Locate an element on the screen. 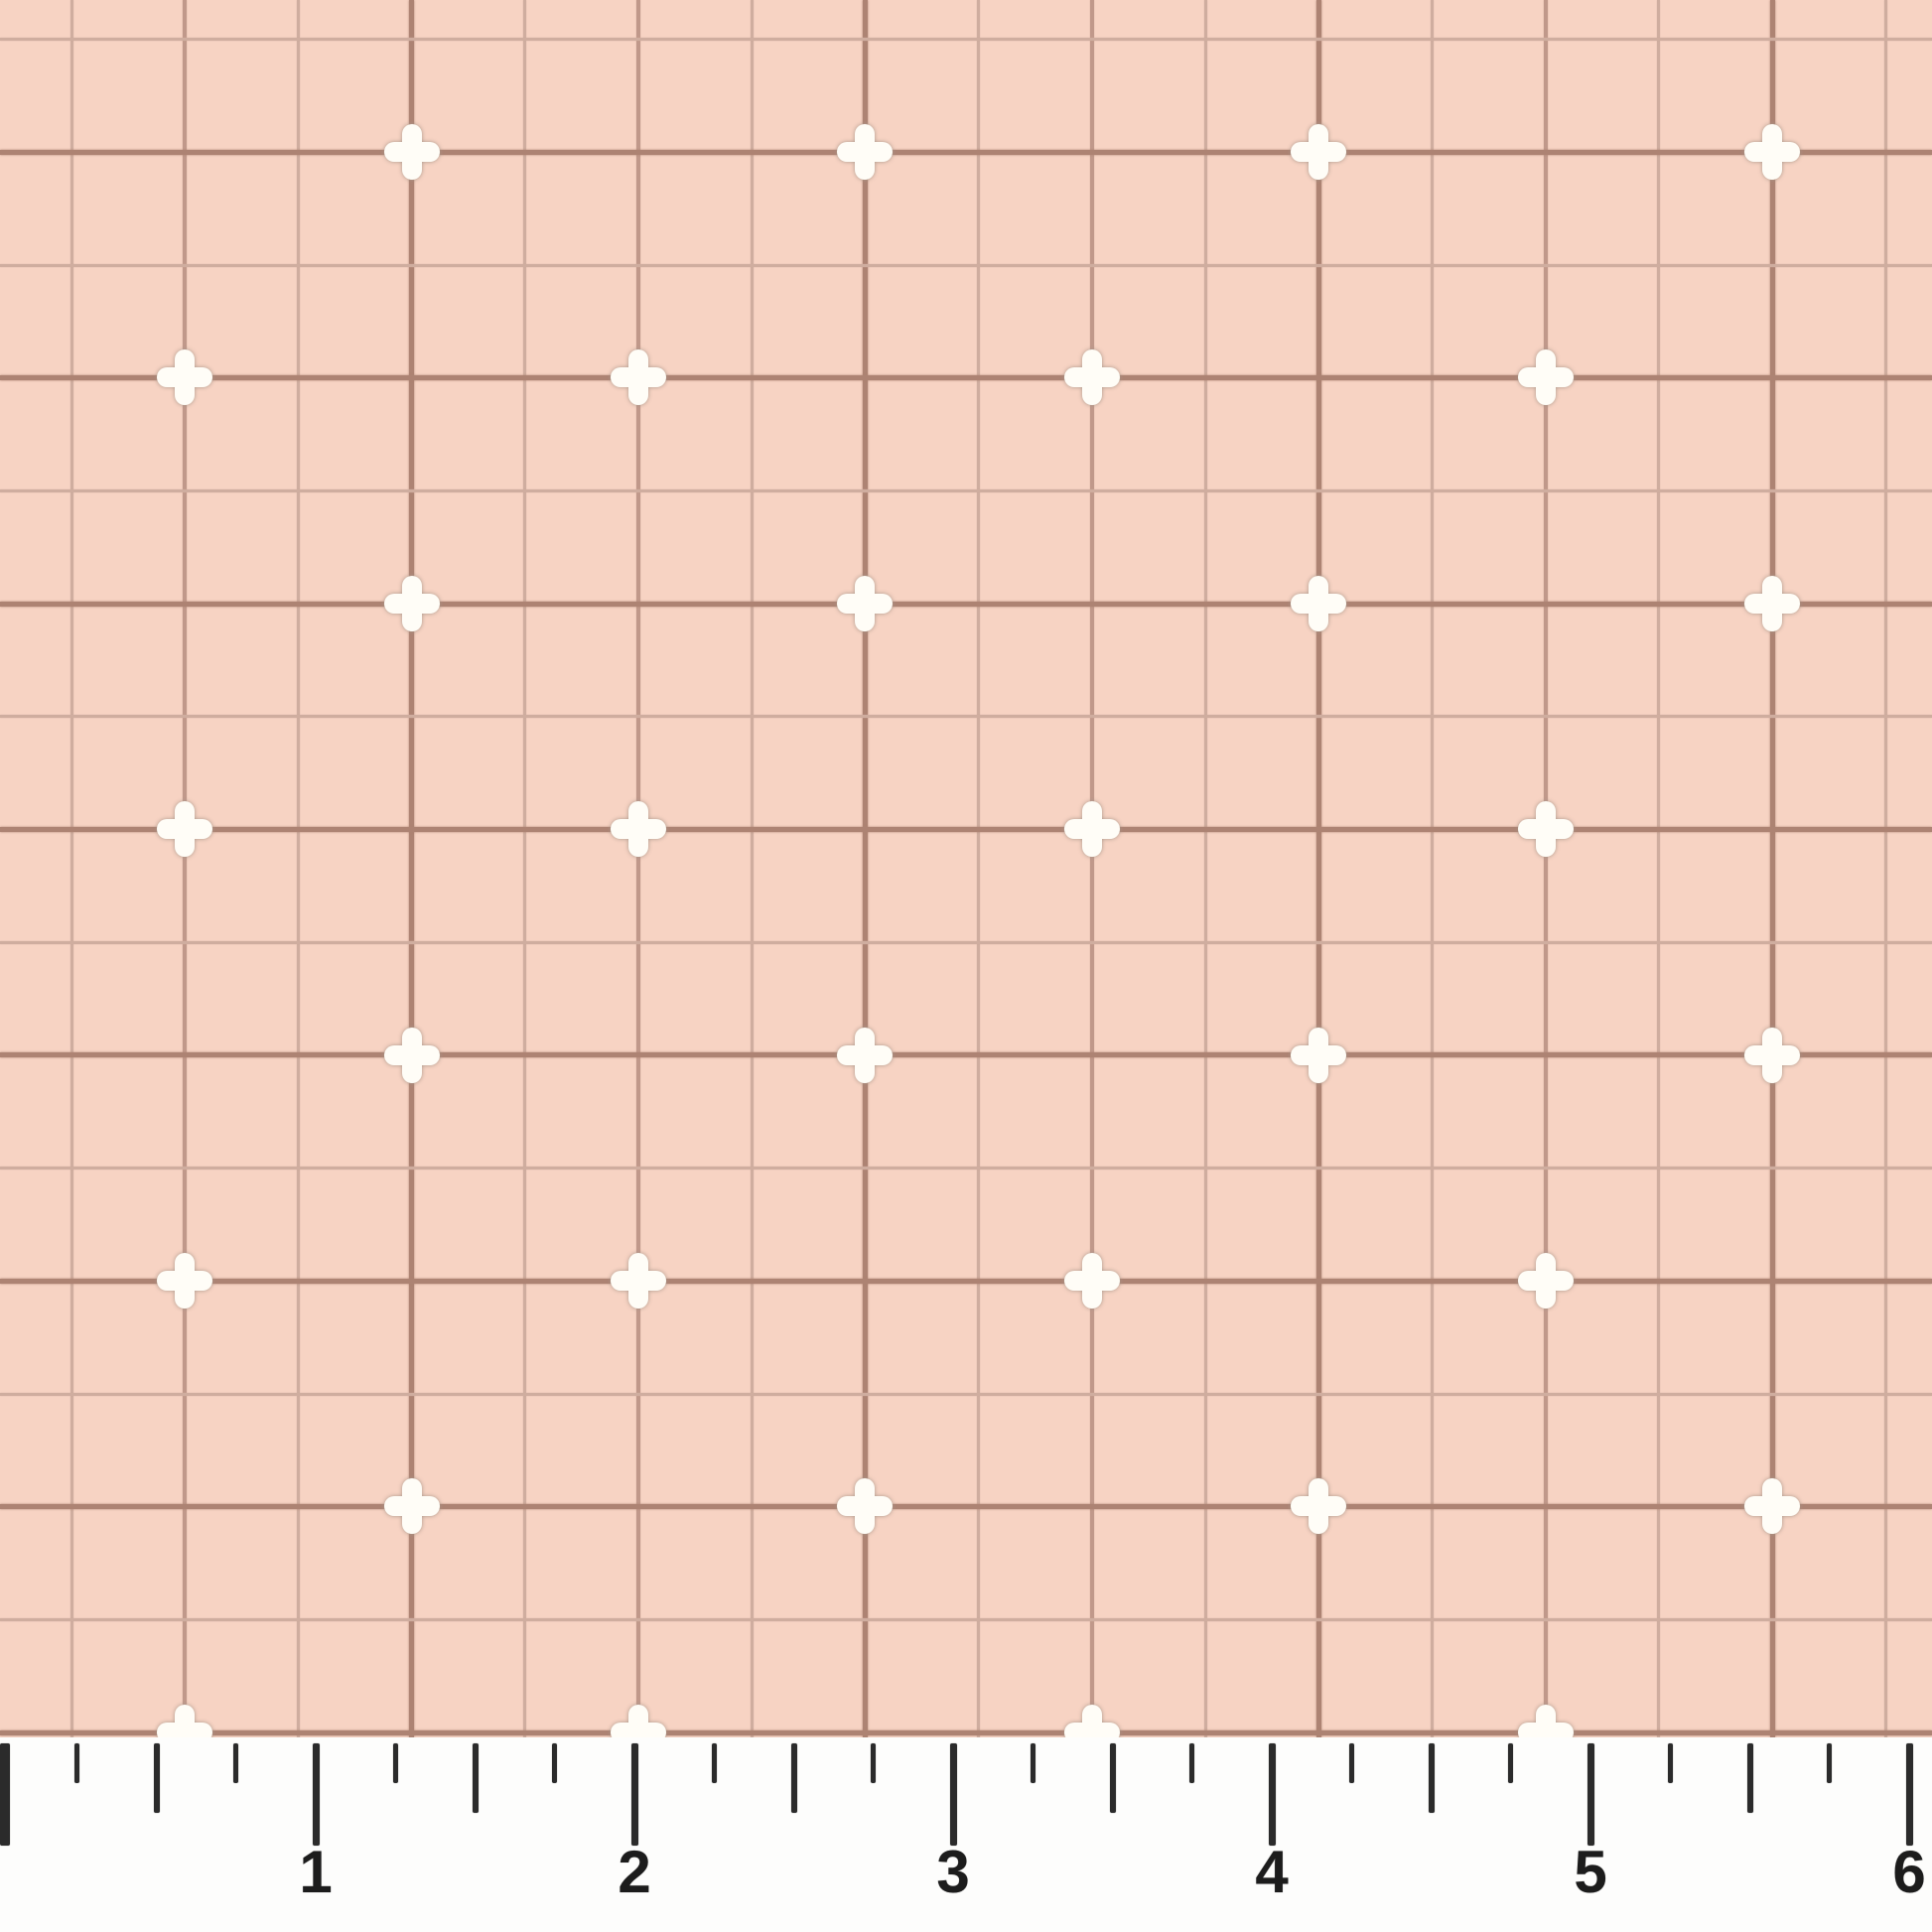 The height and width of the screenshot is (1932, 1932). ruler-number: 5 is located at coordinates (1591, 1872).